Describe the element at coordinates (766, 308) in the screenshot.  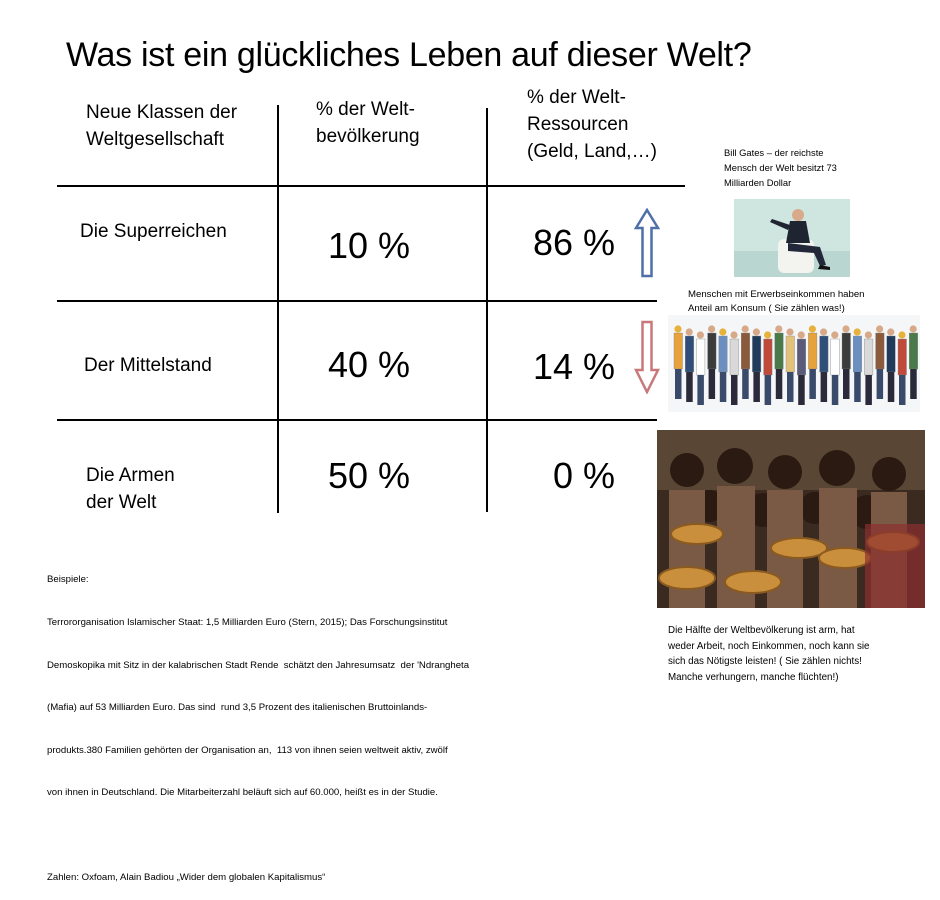
I see `caption-line: Anteil am Konsum ( Sie zählen was!)` at that location.